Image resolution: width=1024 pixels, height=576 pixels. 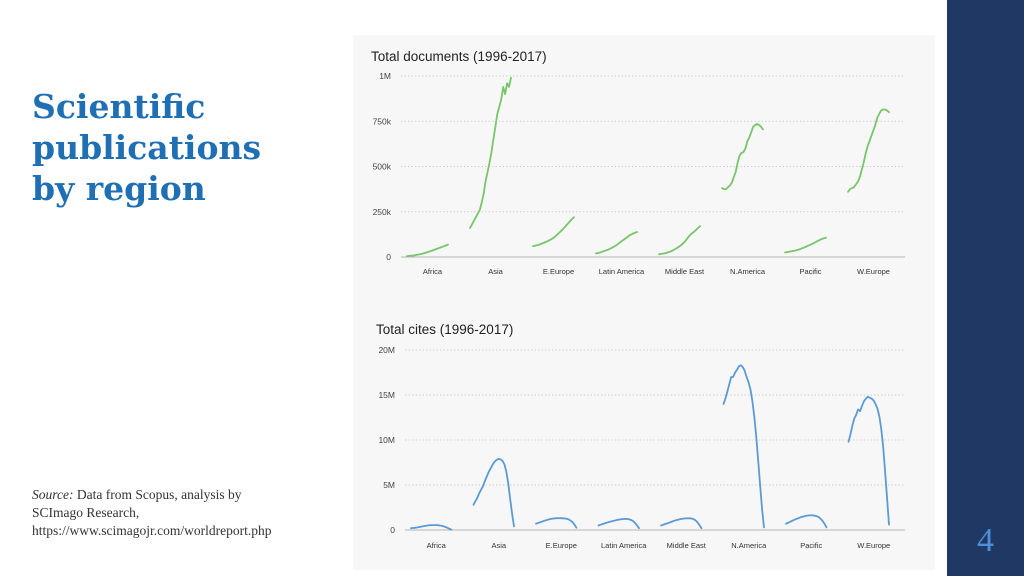 I want to click on source-text: Data from Scopus, analysis by, so click(x=159, y=494).